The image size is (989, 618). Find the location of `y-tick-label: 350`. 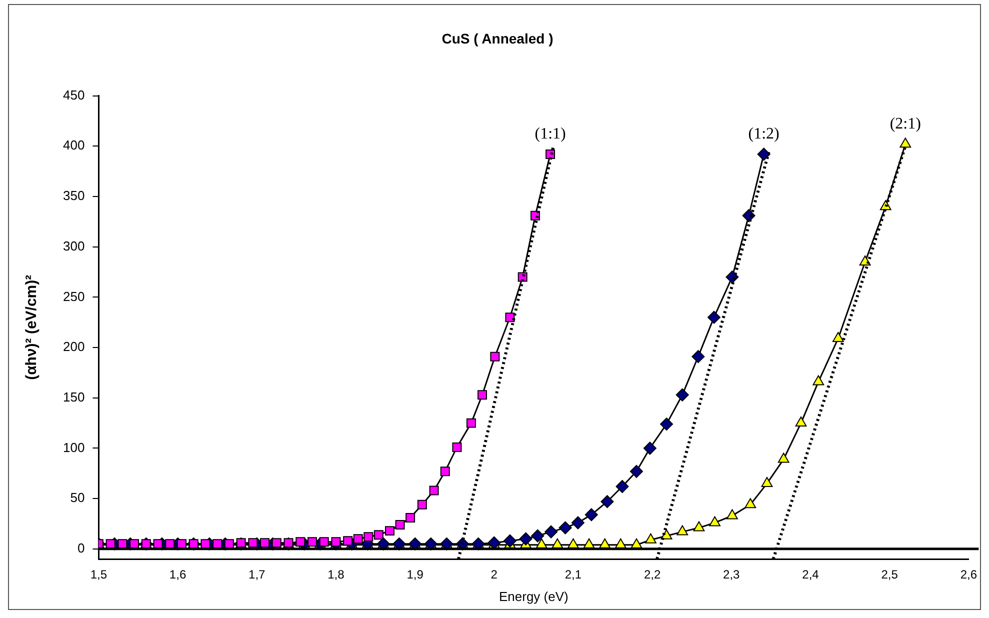

y-tick-label: 350 is located at coordinates (73, 196).